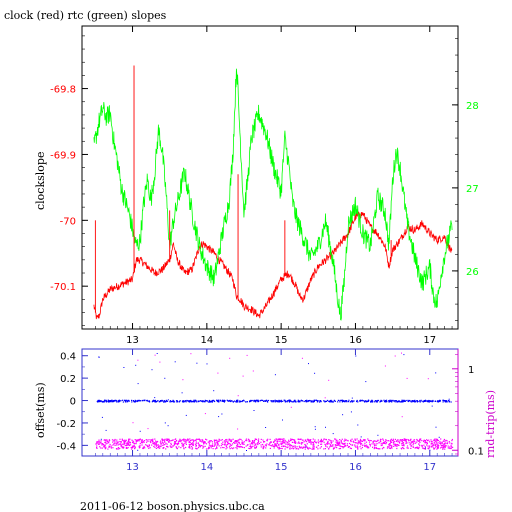  Describe the element at coordinates (66, 446) in the screenshot. I see `y-tick-label: -0.4` at that location.